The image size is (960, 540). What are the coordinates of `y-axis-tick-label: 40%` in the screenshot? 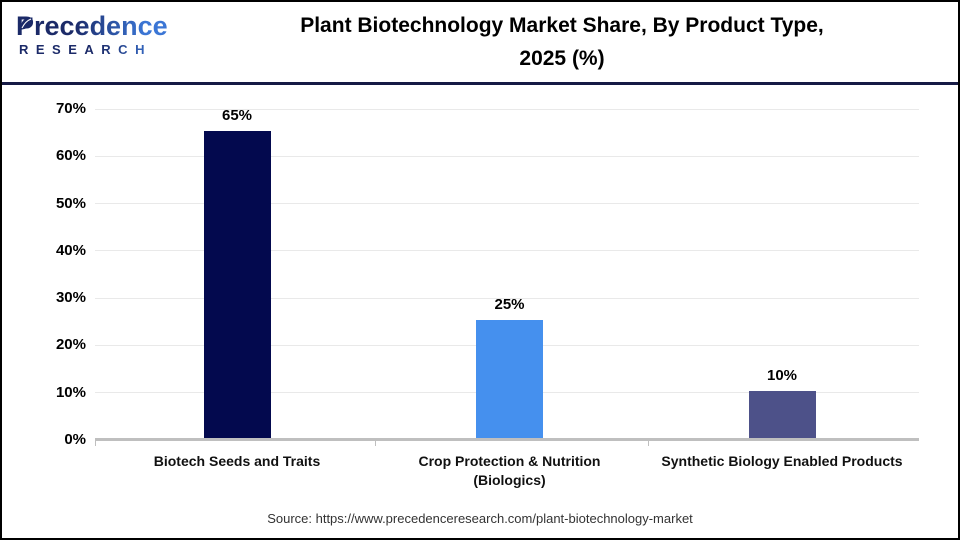 It's located at (70, 250).